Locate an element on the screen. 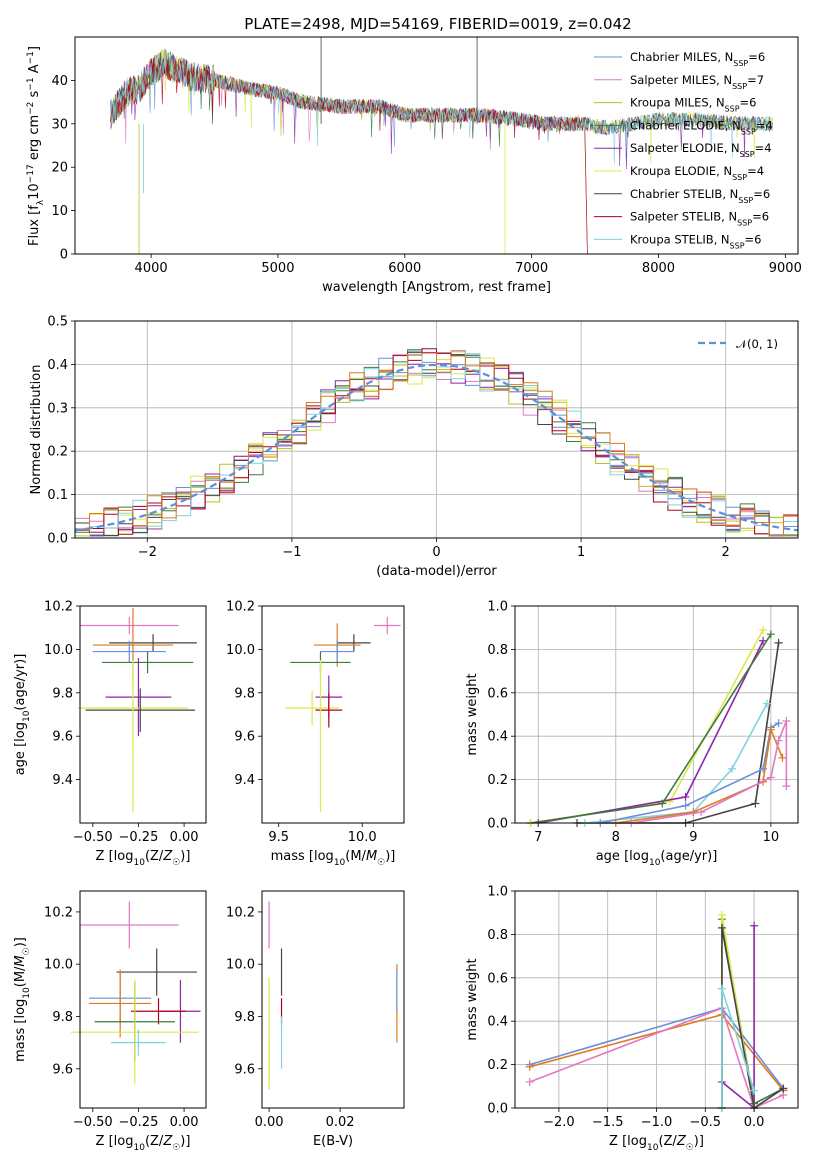 This screenshot has width=819, height=1170. x-tick-label: −1 is located at coordinates (291, 552).